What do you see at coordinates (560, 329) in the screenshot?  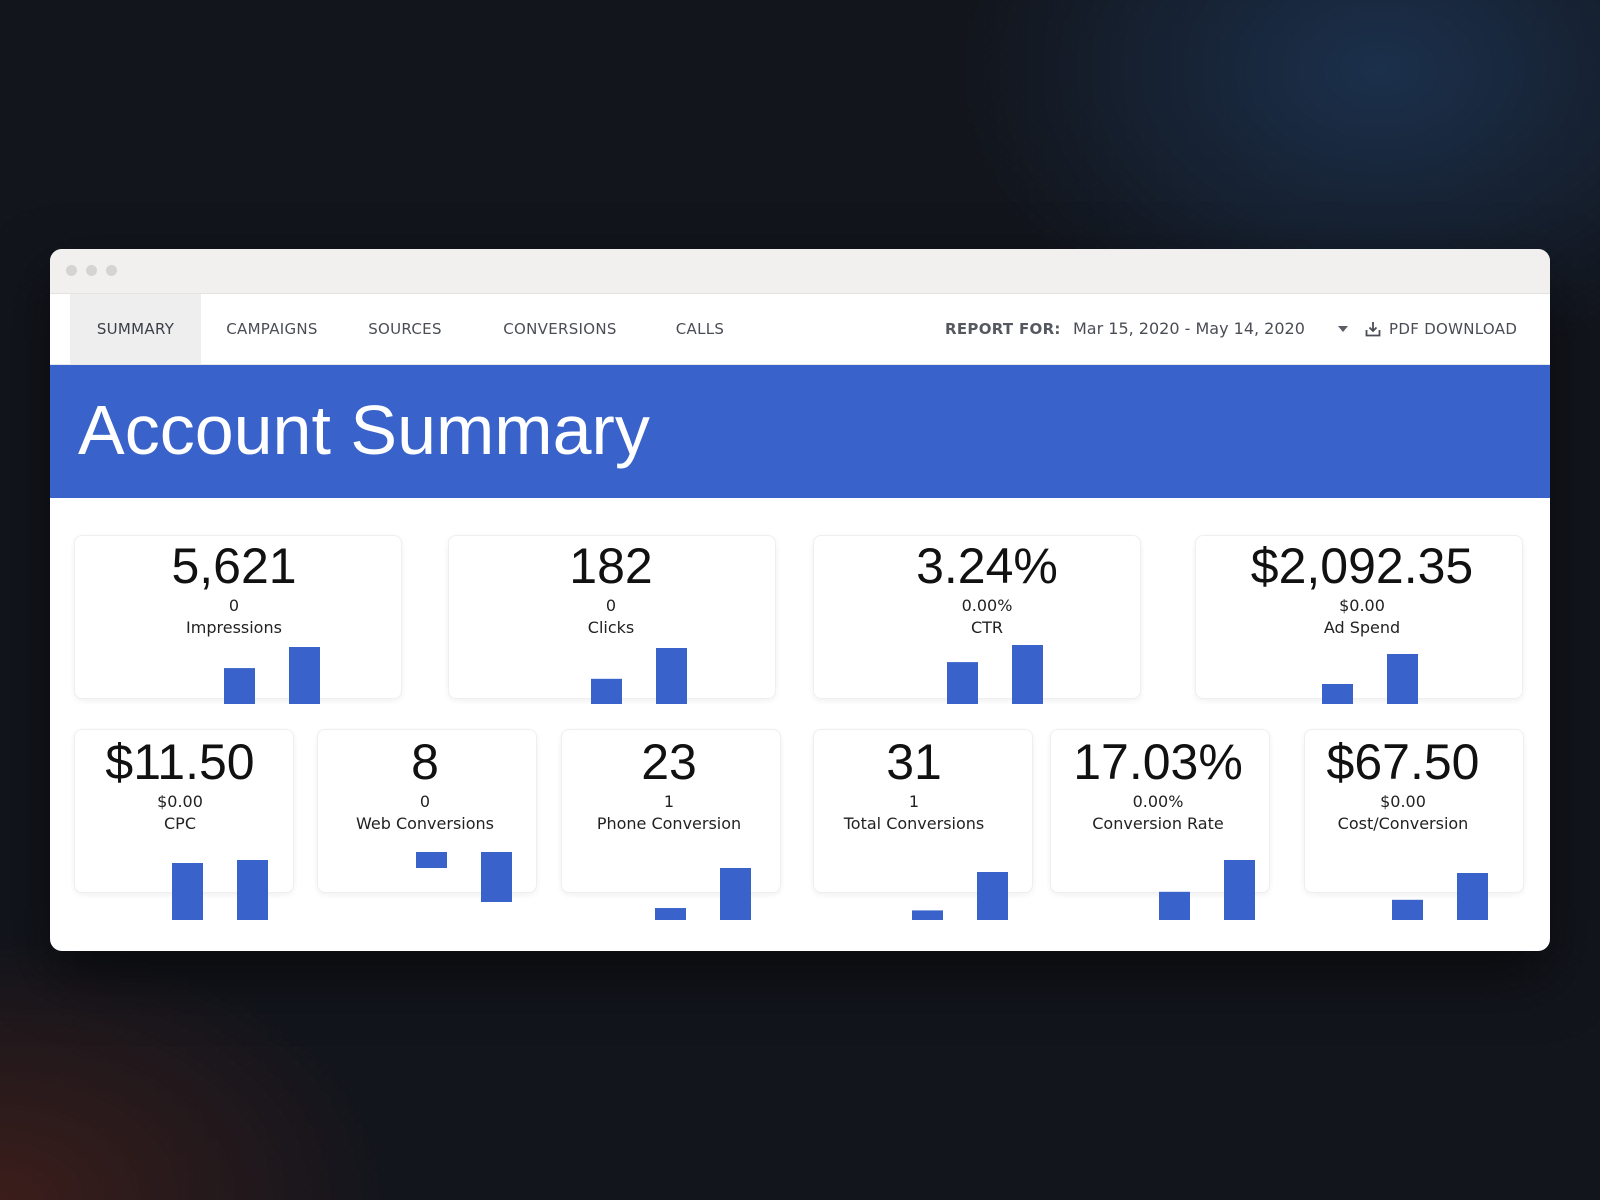 I see `tab-conversions: CONVERSIONS` at bounding box center [560, 329].